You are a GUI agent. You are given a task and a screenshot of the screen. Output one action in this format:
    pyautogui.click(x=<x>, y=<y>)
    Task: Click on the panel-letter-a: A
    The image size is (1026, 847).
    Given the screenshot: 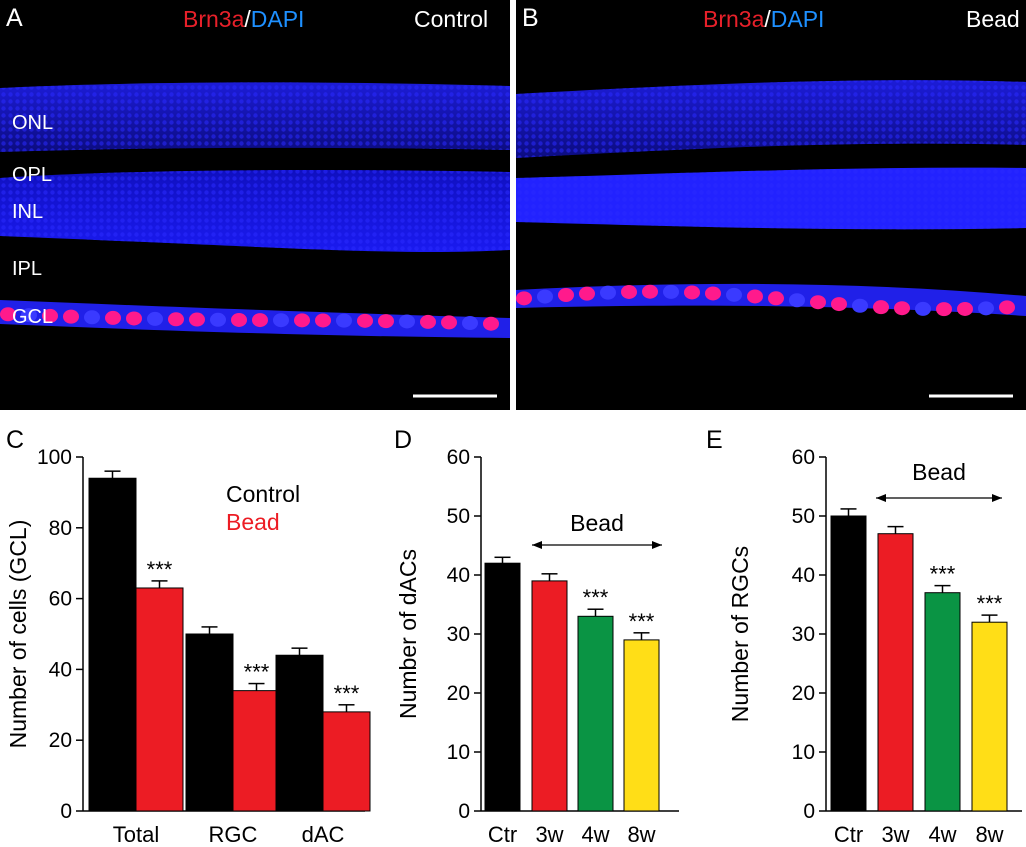 What is the action you would take?
    pyautogui.click(x=14, y=18)
    